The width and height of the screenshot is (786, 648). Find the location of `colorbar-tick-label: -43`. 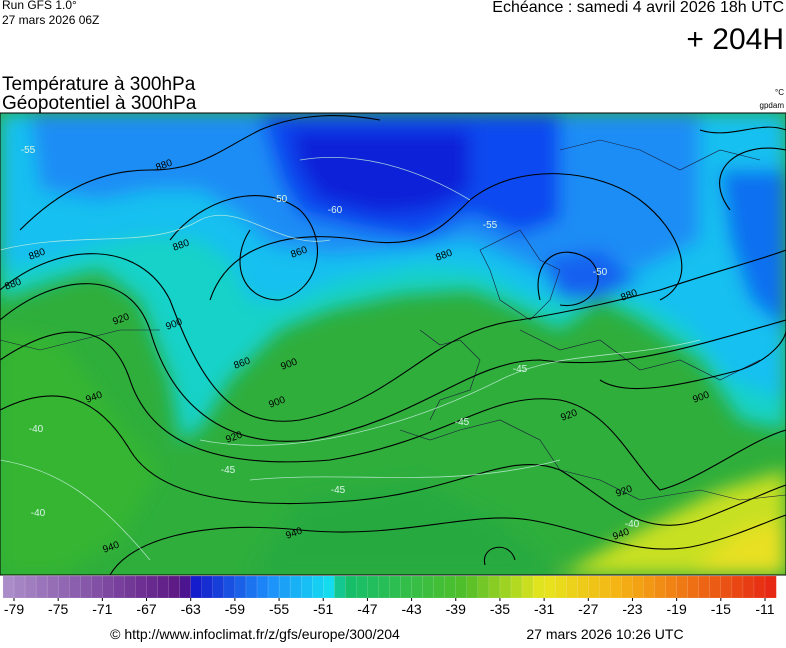

colorbar-tick-label: -43 is located at coordinates (411, 609).